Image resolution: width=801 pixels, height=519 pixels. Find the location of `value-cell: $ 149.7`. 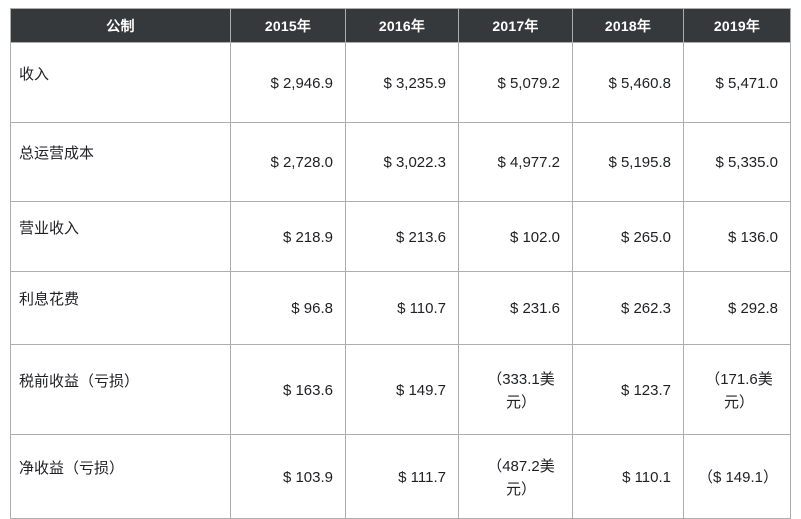

value-cell: $ 149.7 is located at coordinates (402, 389).